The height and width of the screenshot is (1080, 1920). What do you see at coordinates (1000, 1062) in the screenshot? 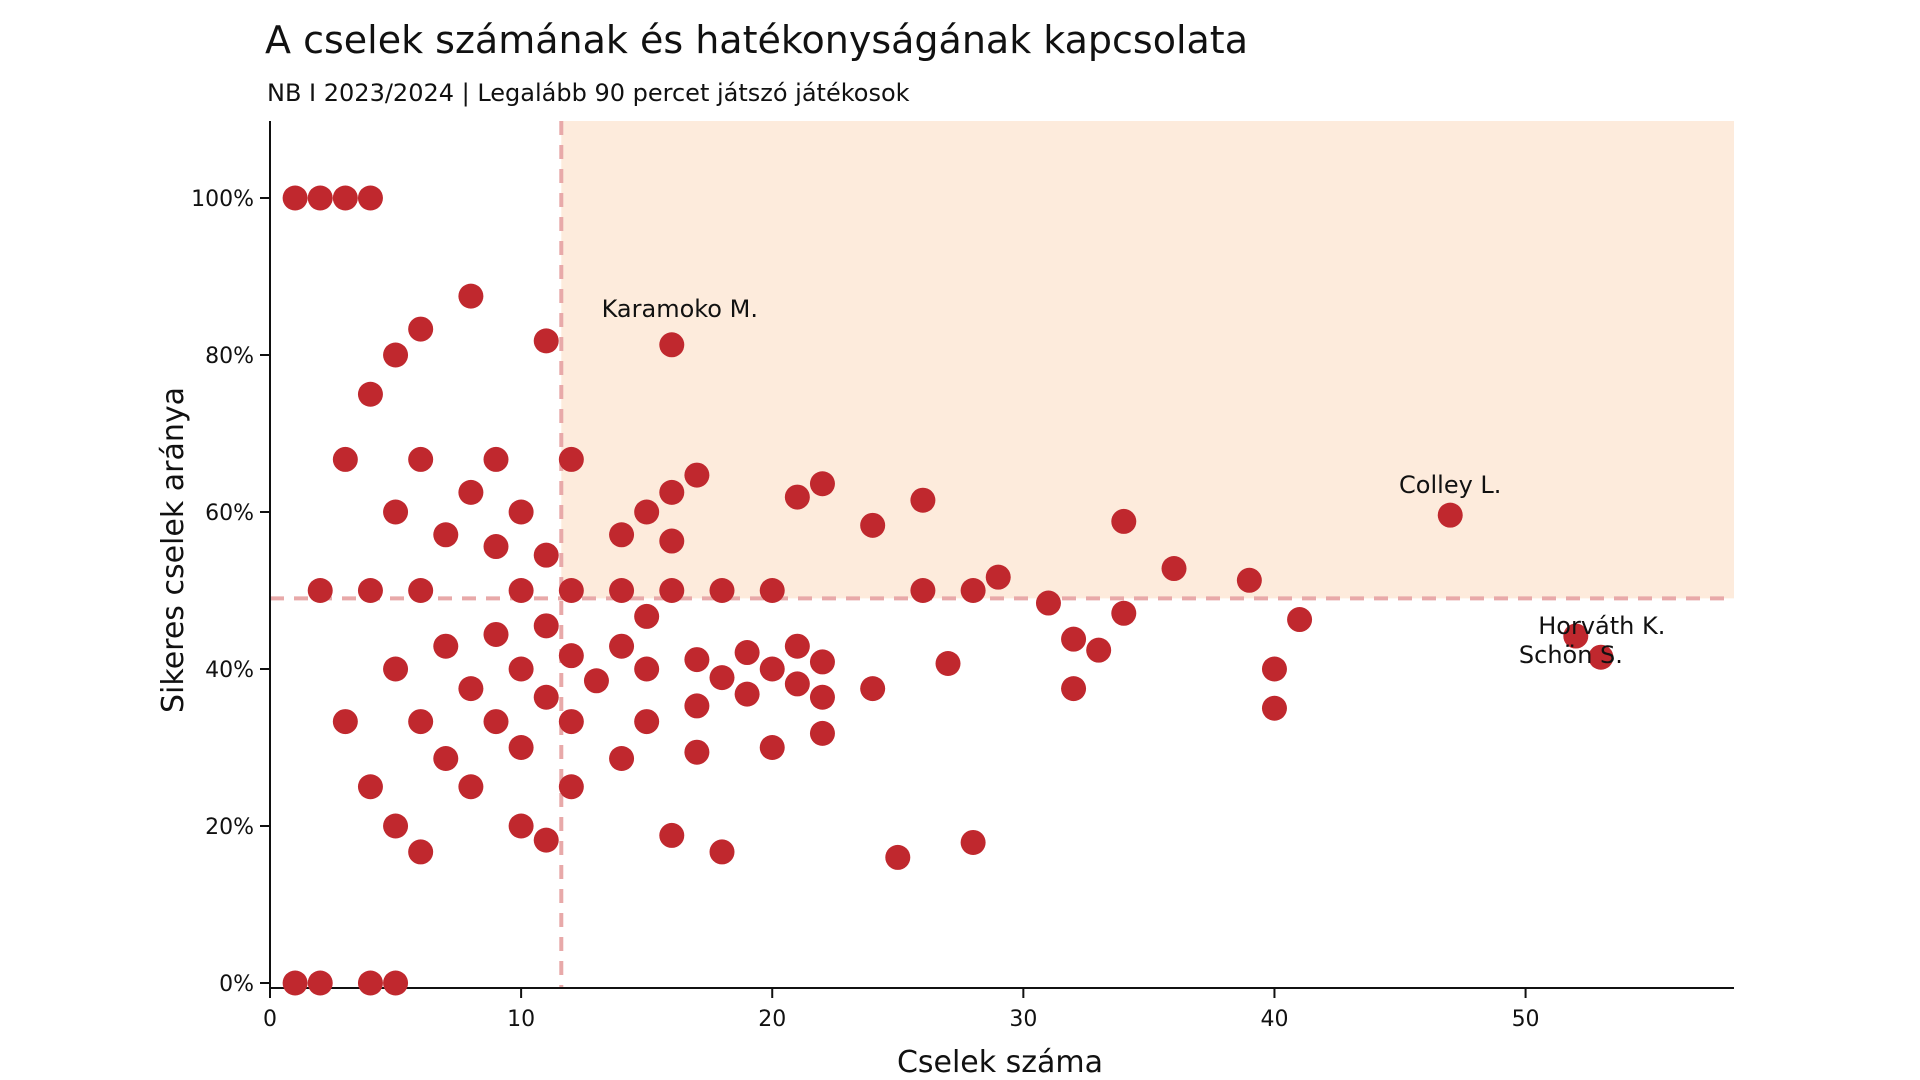
I see `x-axis-title: Cselek száma` at bounding box center [1000, 1062].